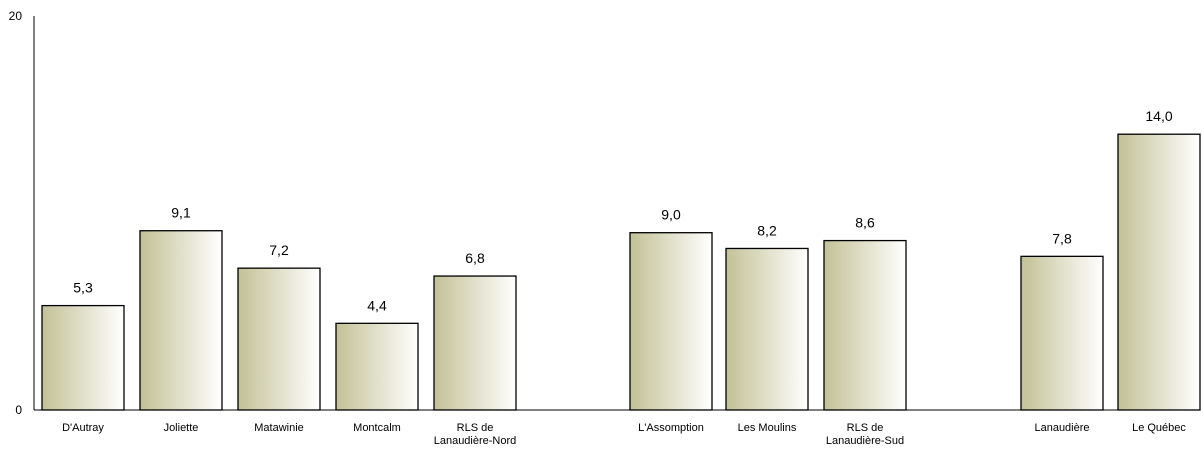  I want to click on category-label-8: Lanaudière, so click(1061, 428).